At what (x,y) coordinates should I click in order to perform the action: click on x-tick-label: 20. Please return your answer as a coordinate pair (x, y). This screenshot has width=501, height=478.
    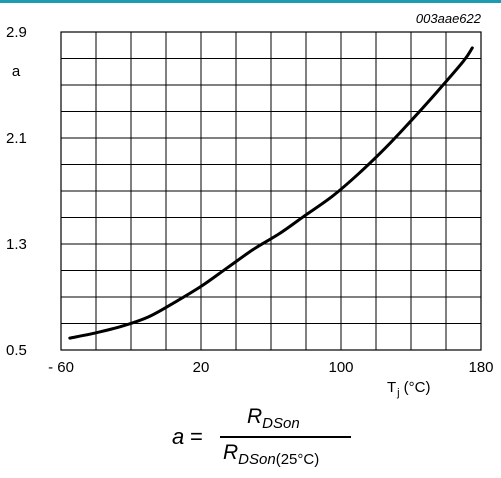
    Looking at the image, I should click on (201, 367).